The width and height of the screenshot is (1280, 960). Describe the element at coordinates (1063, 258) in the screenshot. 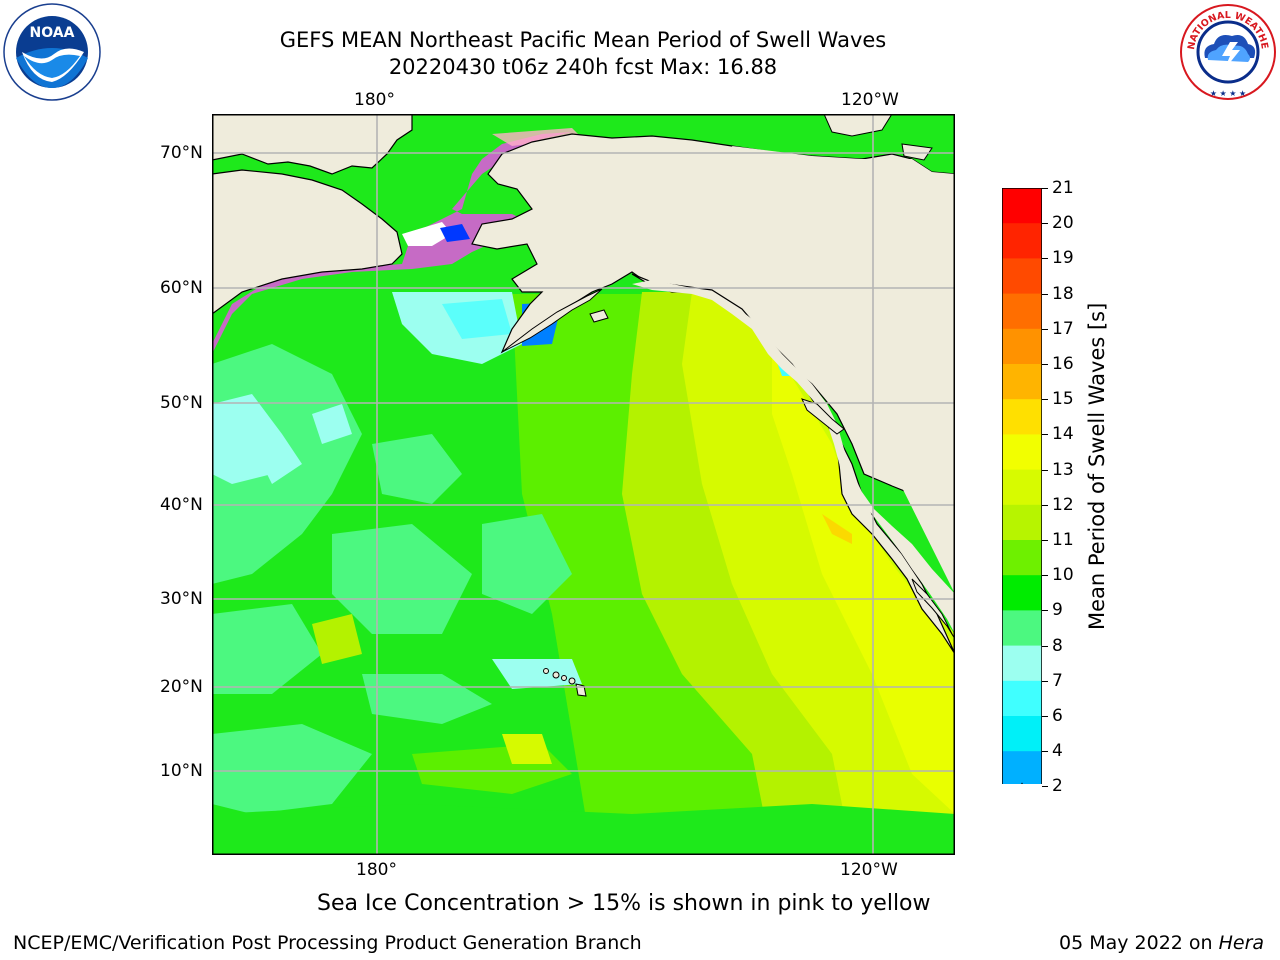

I see `colorbar-tick-label: 19` at that location.